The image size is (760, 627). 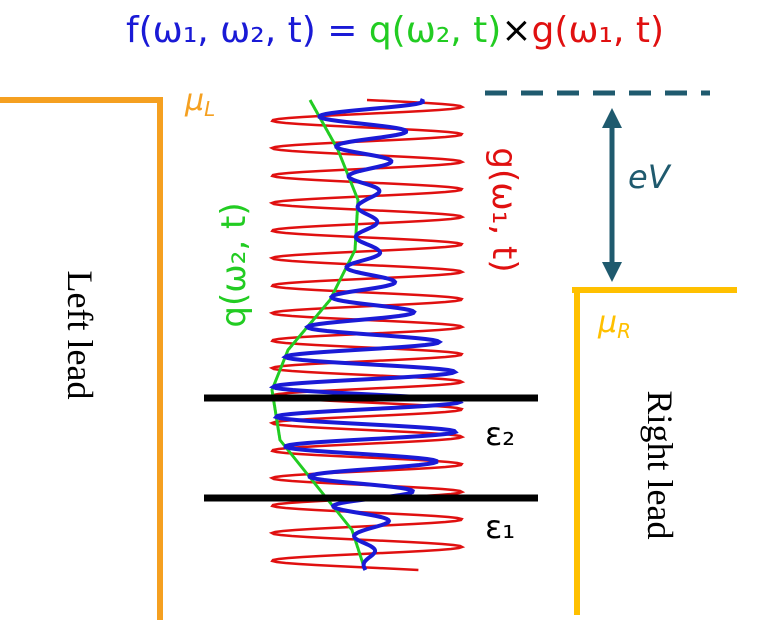 What do you see at coordinates (624, 331) in the screenshot?
I see `subscript: R` at bounding box center [624, 331].